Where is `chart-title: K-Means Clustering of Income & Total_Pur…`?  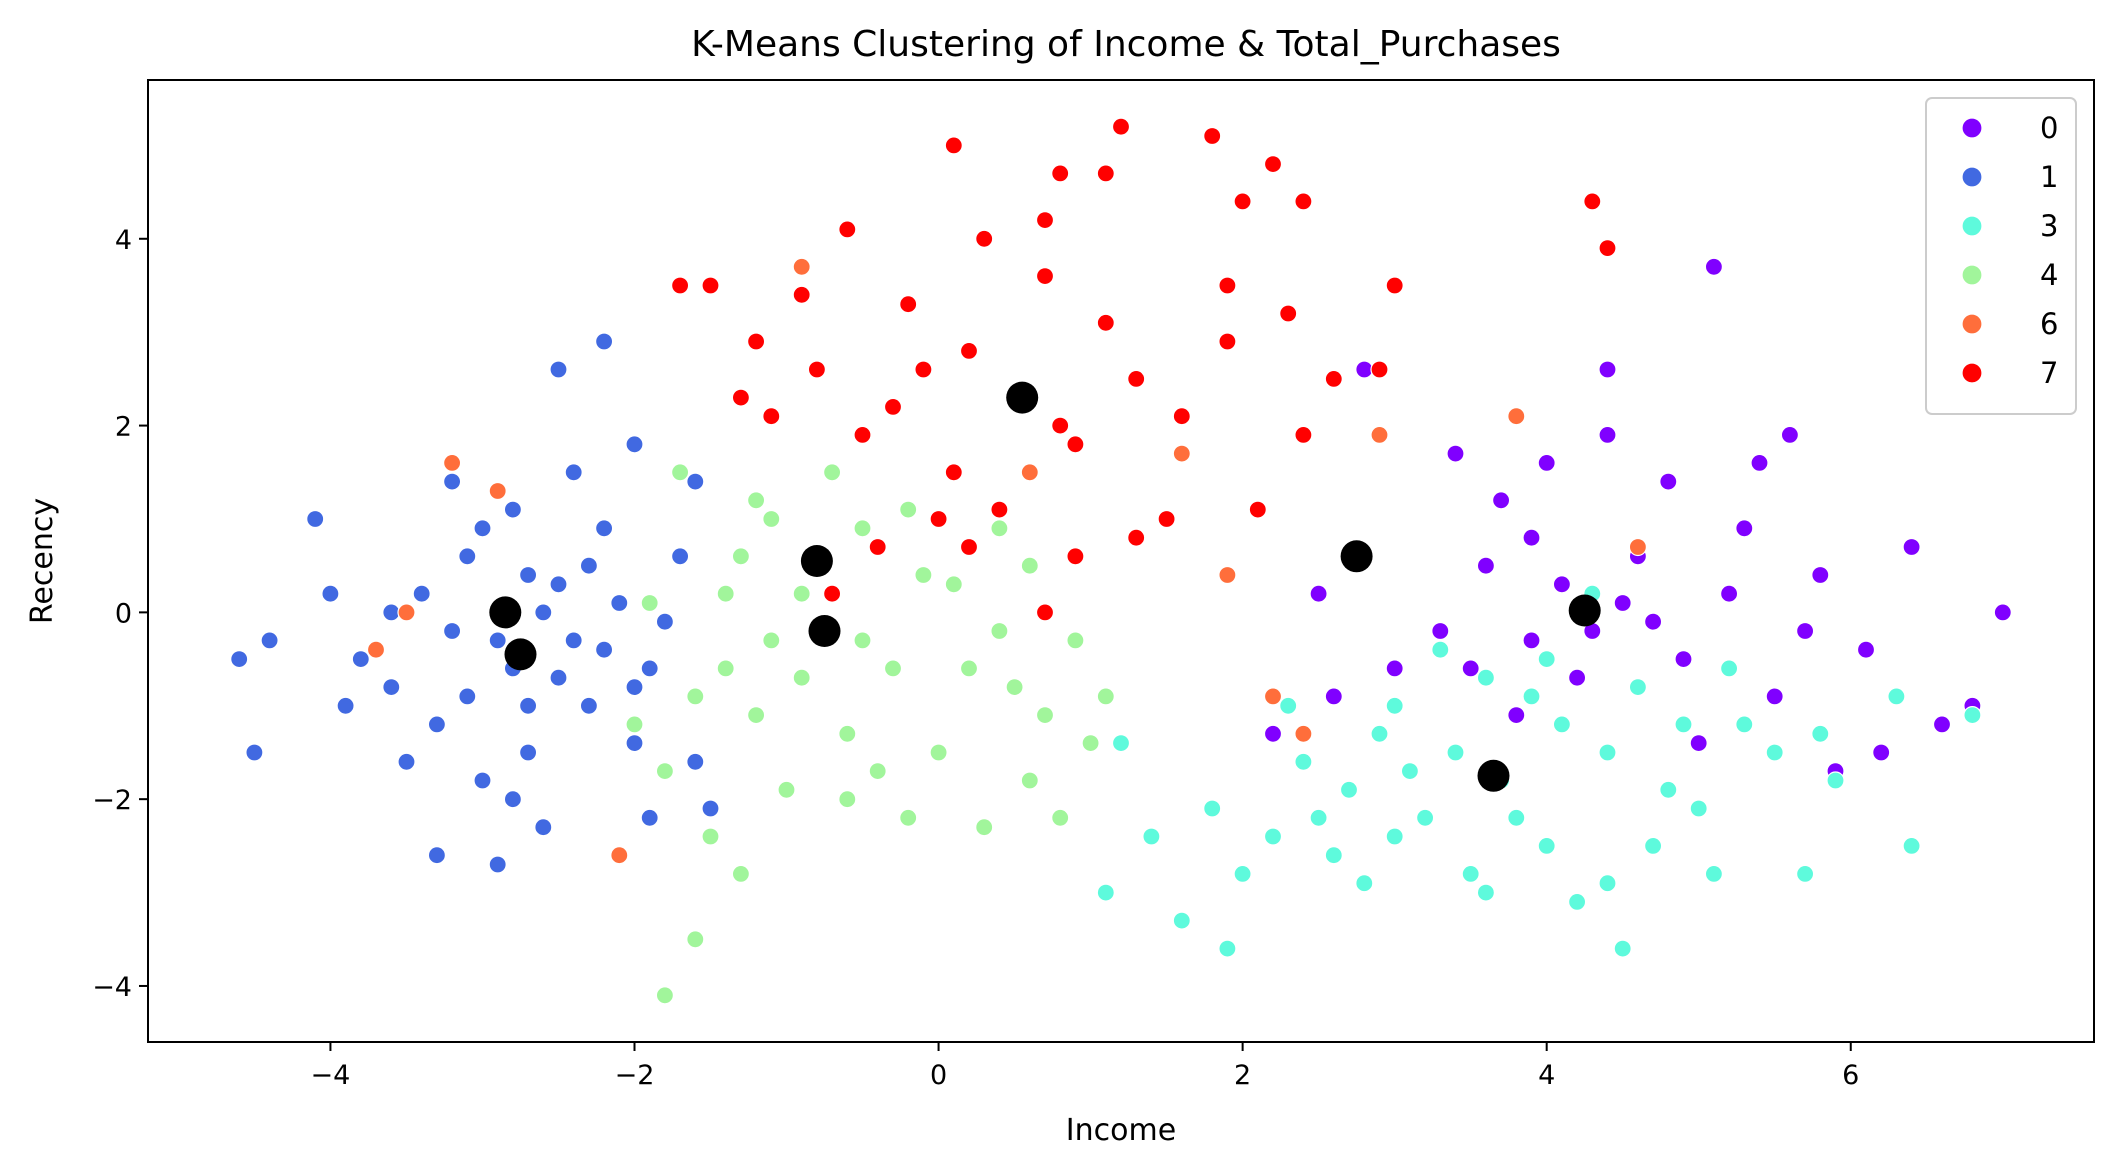 chart-title: K-Means Clustering of Income & Total_Pur… is located at coordinates (1126, 44).